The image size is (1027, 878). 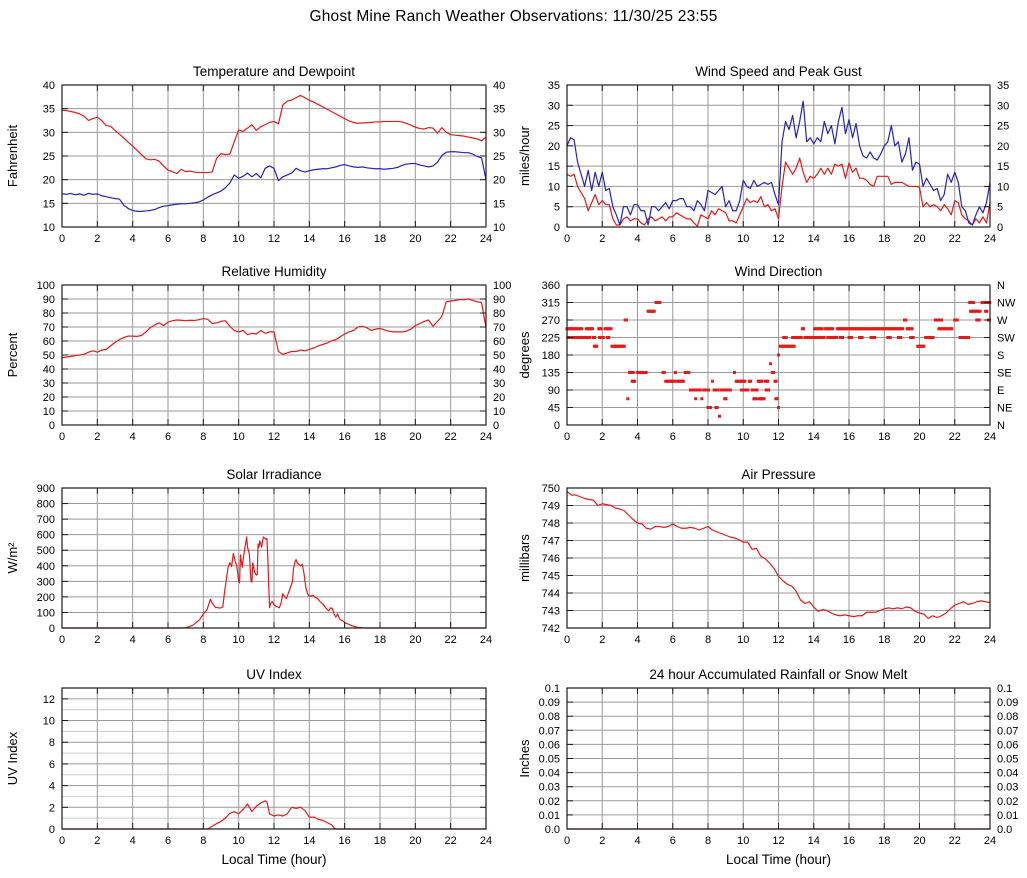 What do you see at coordinates (551, 542) in the screenshot?
I see `y-tick-label: 747` at bounding box center [551, 542].